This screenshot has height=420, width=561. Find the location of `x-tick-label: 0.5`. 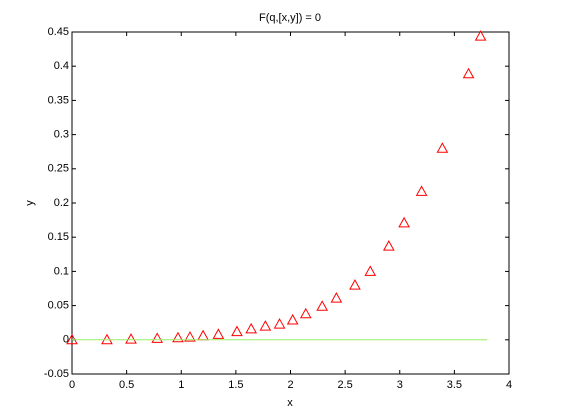

x-tick-label: 0.5 is located at coordinates (126, 385).